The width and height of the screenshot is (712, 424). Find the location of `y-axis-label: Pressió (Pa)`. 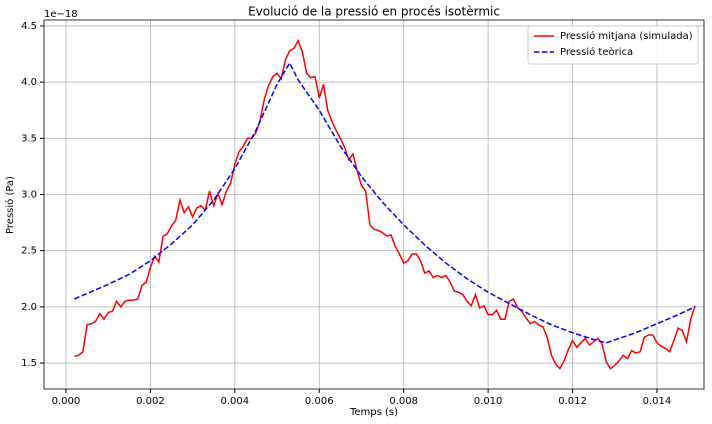

y-axis-label: Pressió (Pa) is located at coordinates (10, 205).